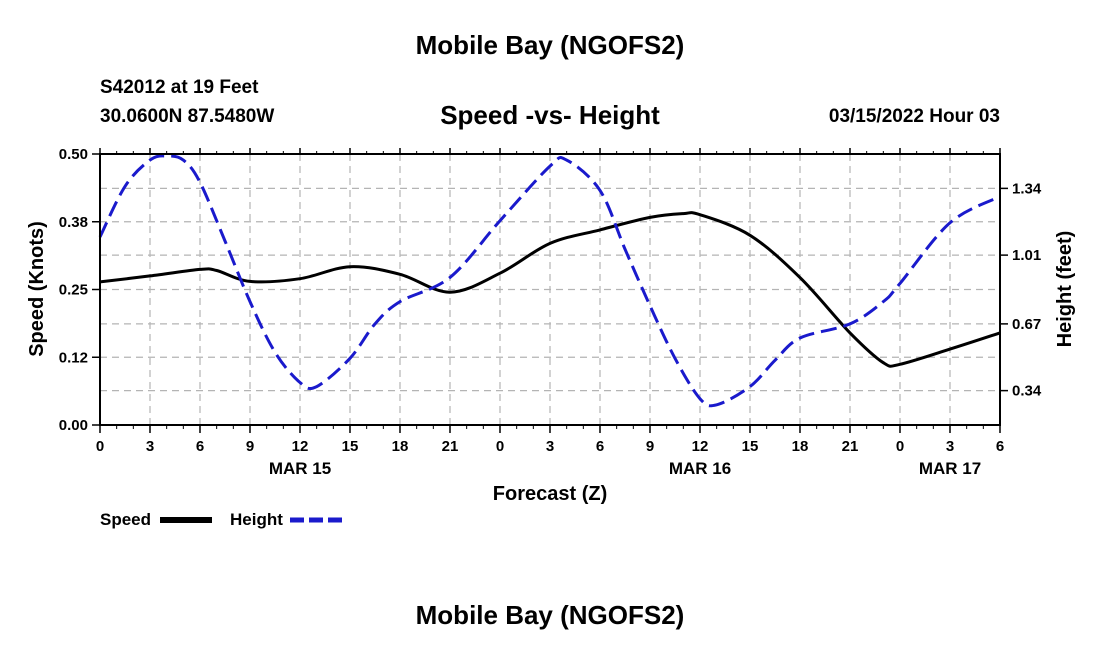 Image resolution: width=1100 pixels, height=650 pixels. I want to click on chart-subtitle: Speed -vs- Height, so click(550, 115).